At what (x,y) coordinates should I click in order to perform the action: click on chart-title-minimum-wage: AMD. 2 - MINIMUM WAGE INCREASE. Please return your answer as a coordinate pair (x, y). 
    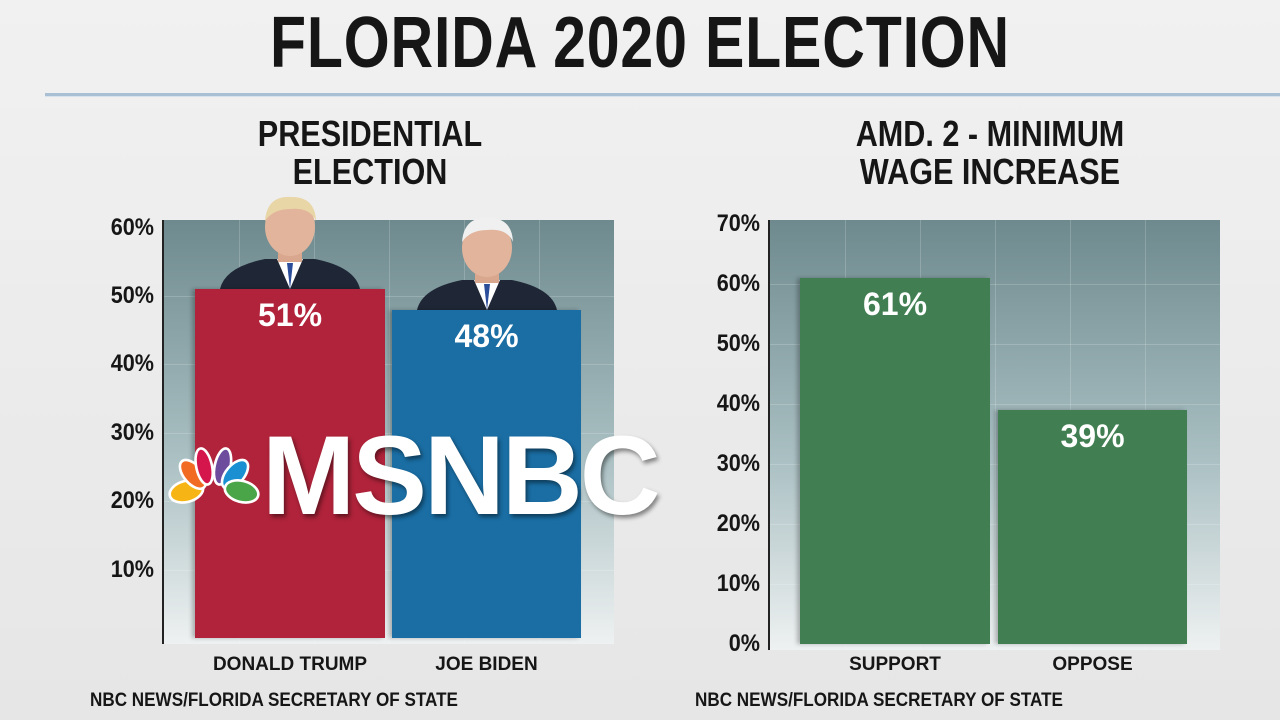
    Looking at the image, I should click on (990, 152).